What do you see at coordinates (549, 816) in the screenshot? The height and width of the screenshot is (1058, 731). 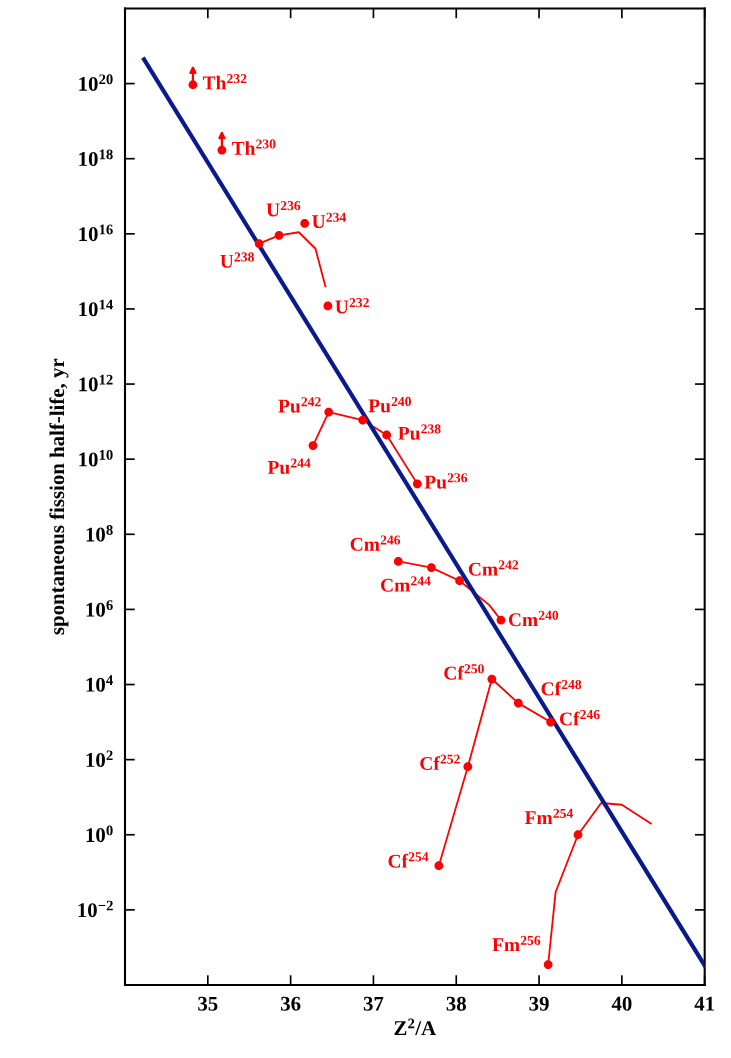 I see `annotation: Fm$^{254}$` at bounding box center [549, 816].